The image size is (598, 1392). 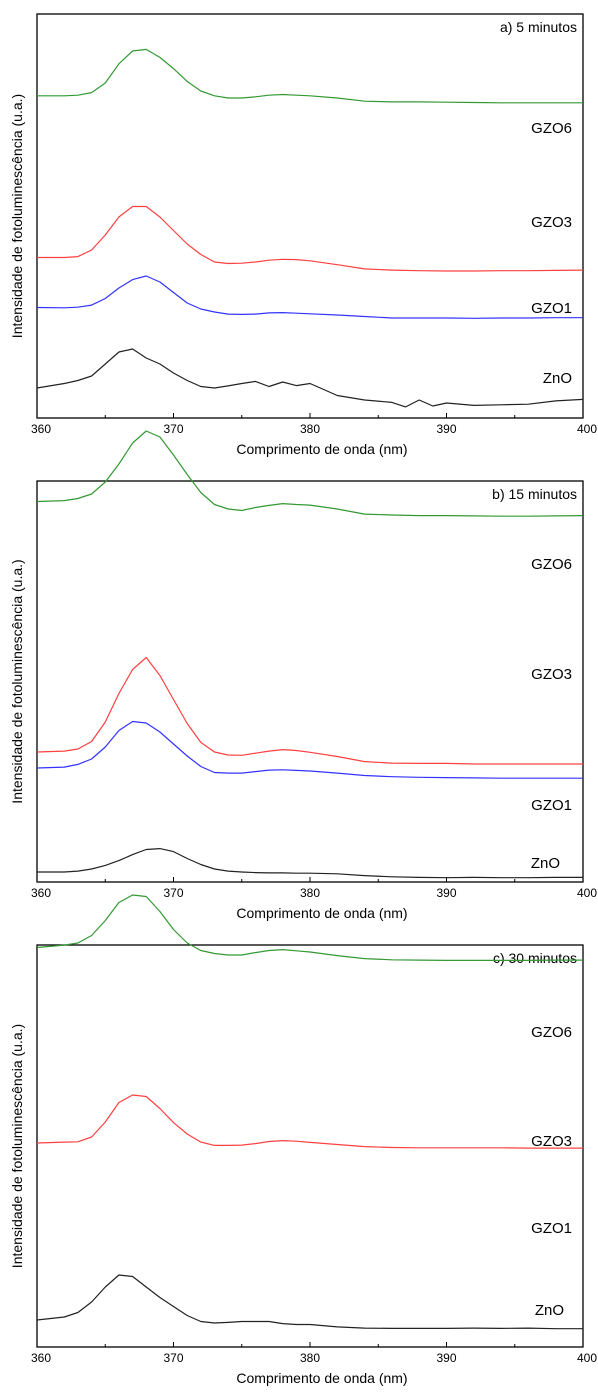 I want to click on panel-title: b) 15 minutos, so click(x=534, y=494).